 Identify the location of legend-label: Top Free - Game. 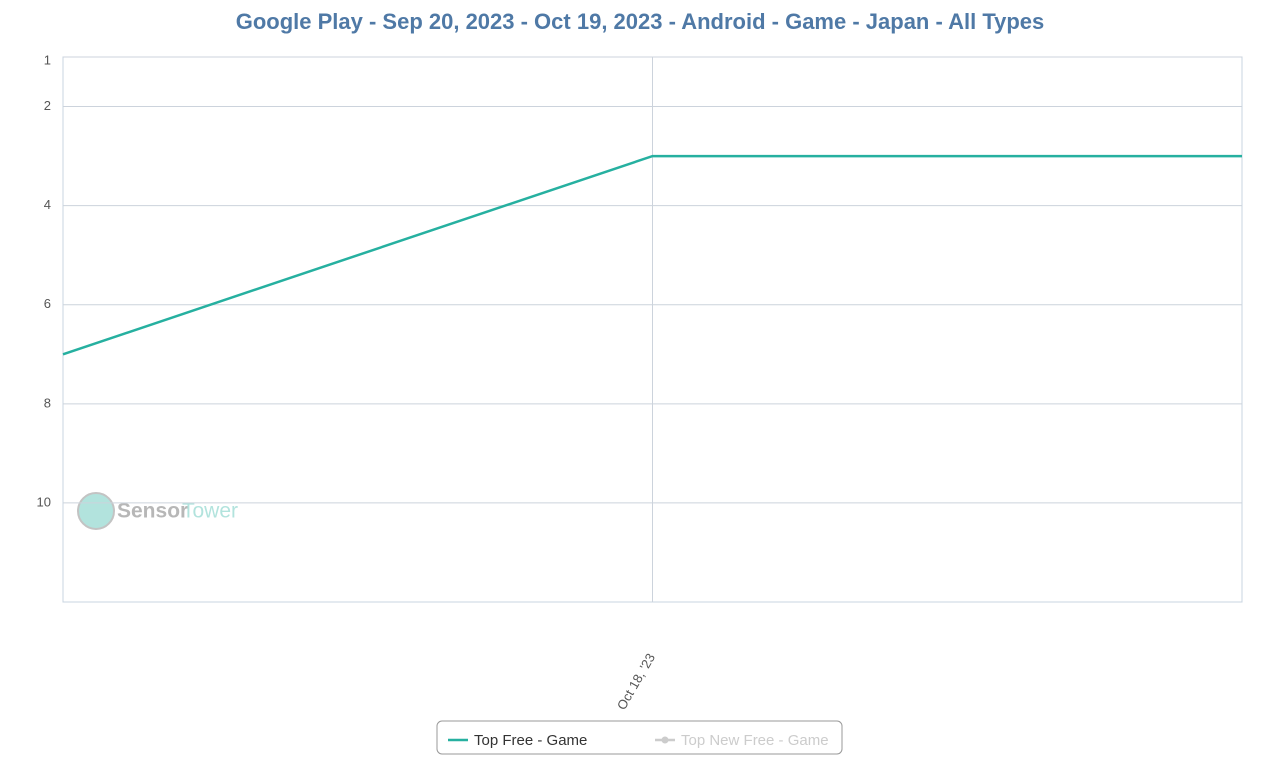
(530, 740).